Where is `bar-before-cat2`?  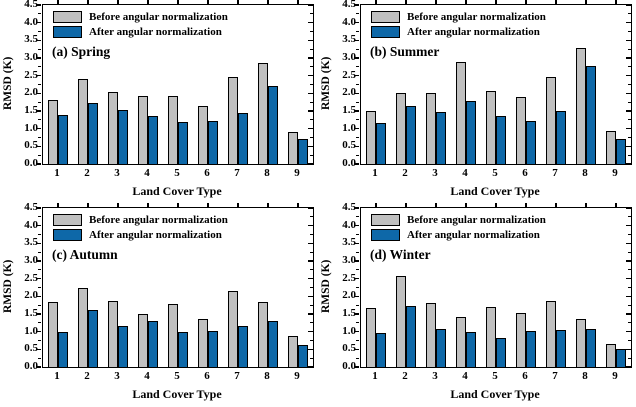
bar-before-cat2 is located at coordinates (83, 327).